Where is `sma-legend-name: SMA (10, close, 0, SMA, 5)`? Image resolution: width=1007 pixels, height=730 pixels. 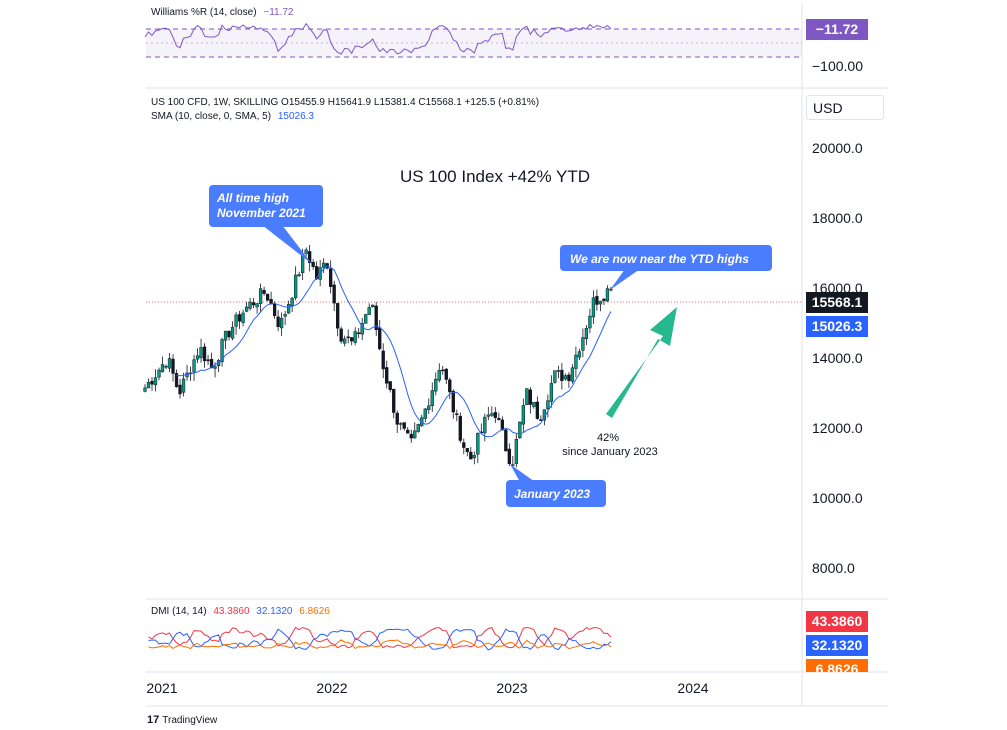 sma-legend-name: SMA (10, close, 0, SMA, 5) is located at coordinates (211, 116).